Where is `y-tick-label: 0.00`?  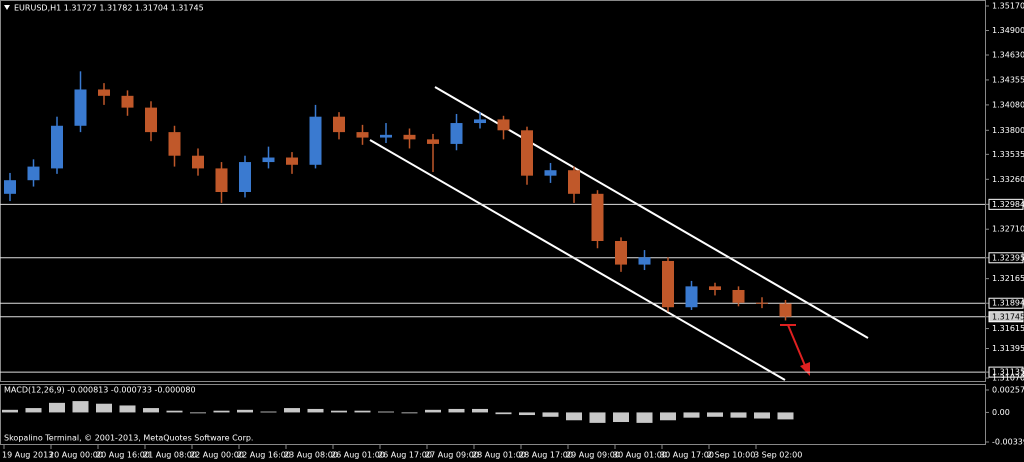
y-tick-label: 0.00 is located at coordinates (1001, 412).